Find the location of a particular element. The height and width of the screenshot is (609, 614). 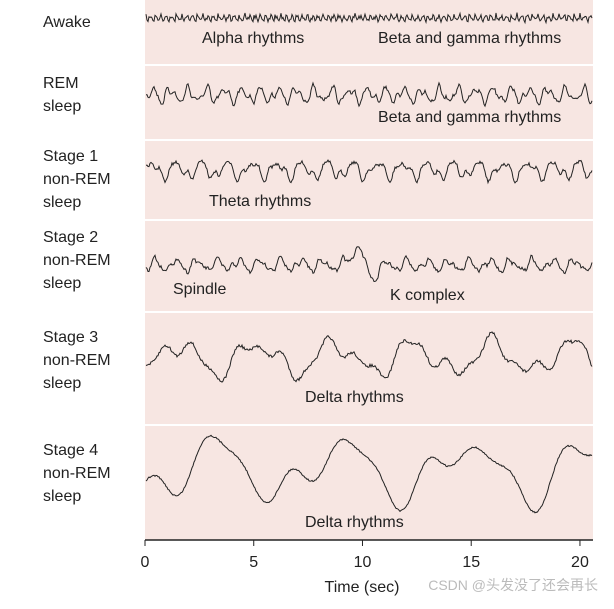

x-tick-label: 15 is located at coordinates (471, 562).